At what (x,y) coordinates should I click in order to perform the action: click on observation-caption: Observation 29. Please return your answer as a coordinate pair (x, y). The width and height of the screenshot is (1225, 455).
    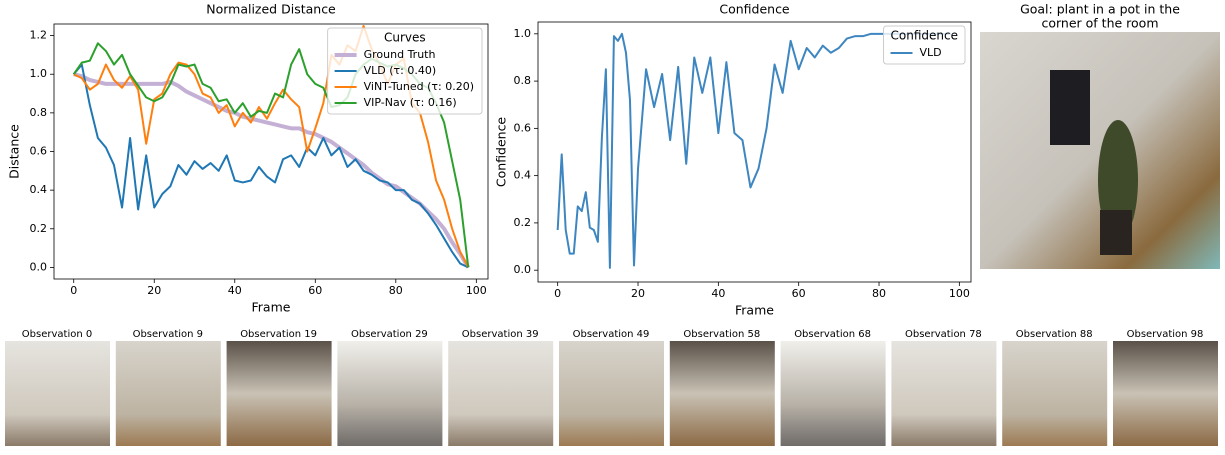
    Looking at the image, I should click on (389, 334).